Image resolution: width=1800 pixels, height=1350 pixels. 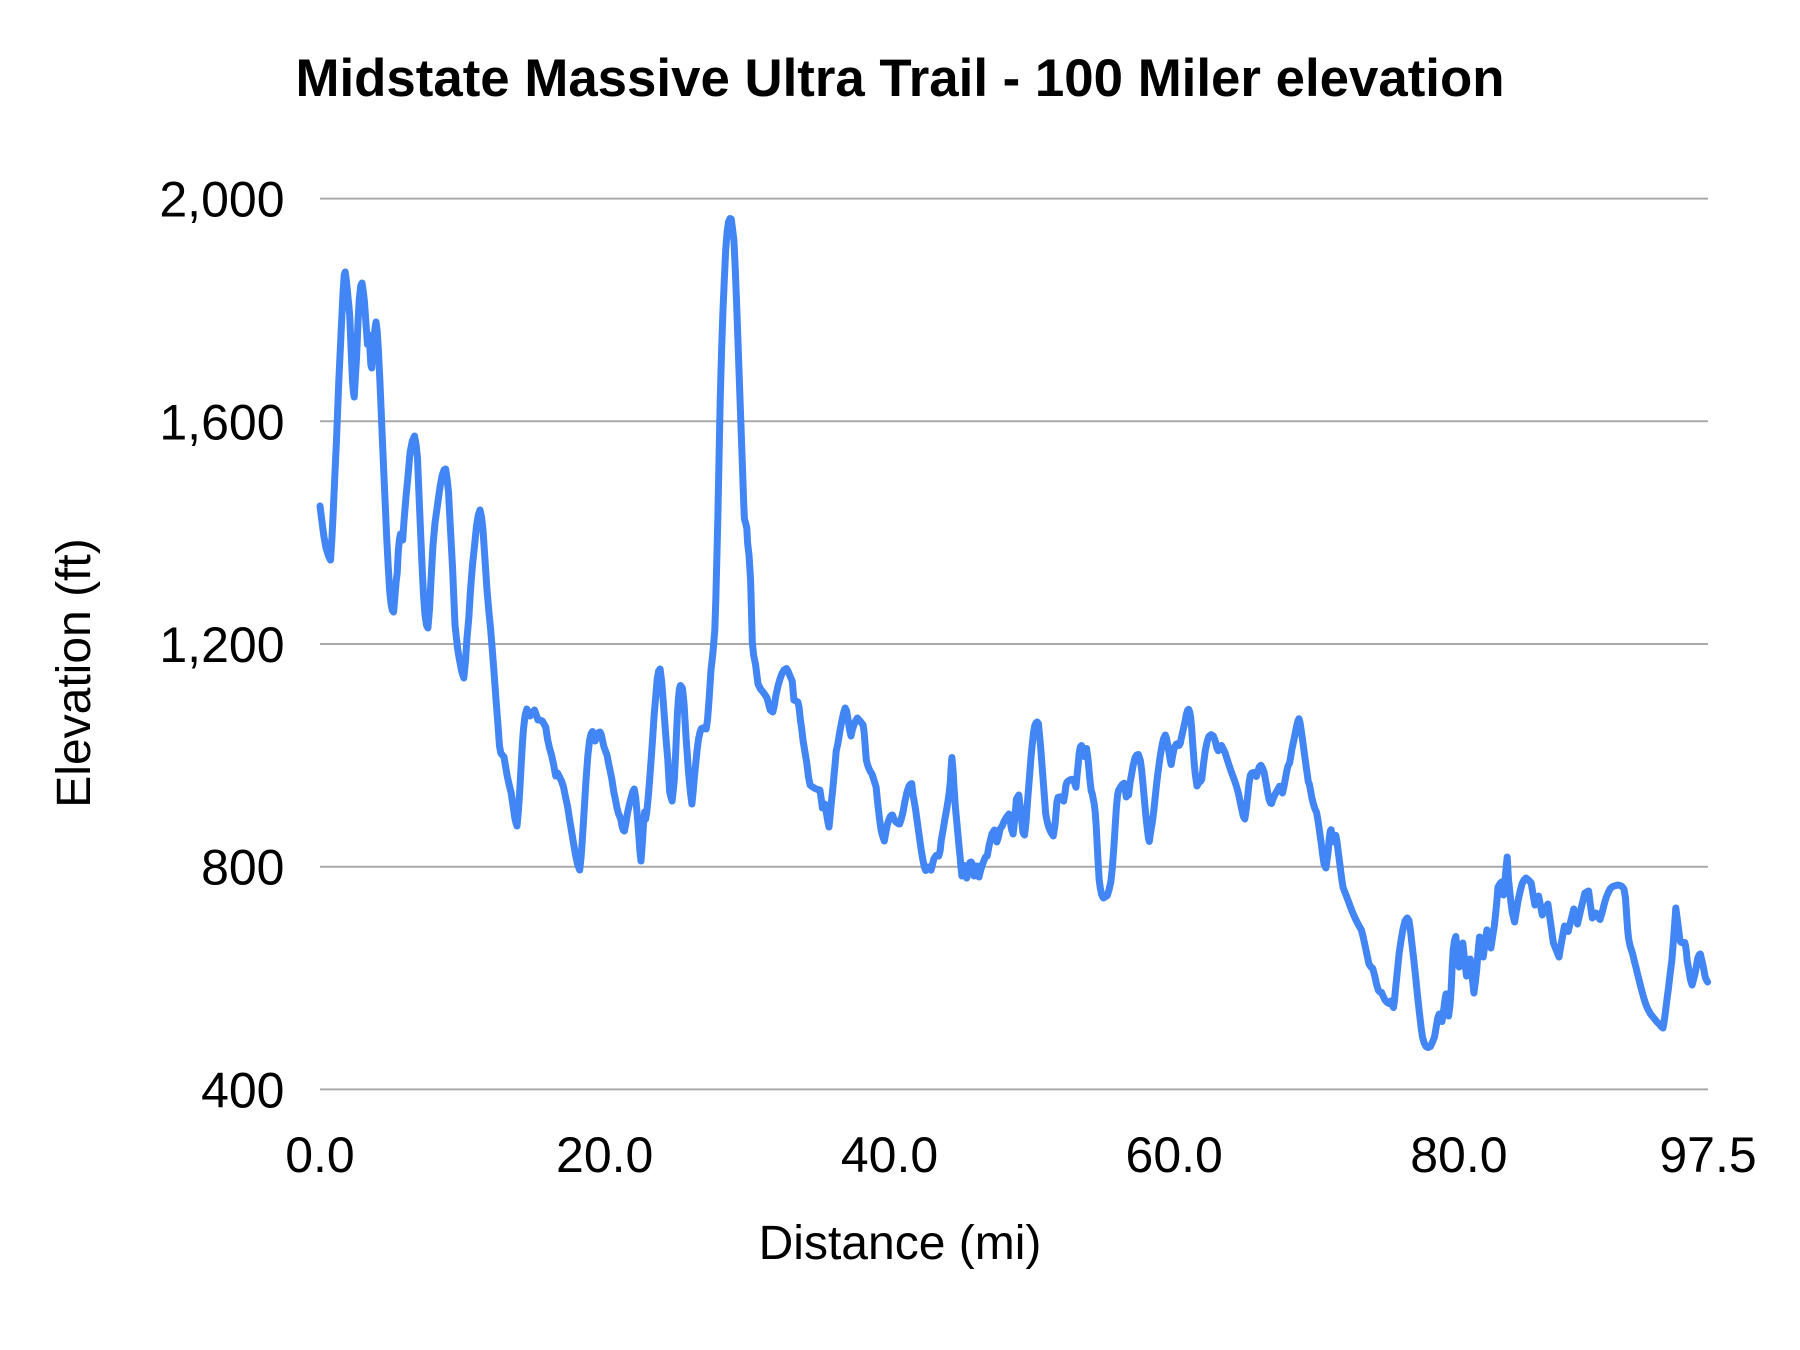 I want to click on svg-text: 2,000, so click(x=221, y=200).